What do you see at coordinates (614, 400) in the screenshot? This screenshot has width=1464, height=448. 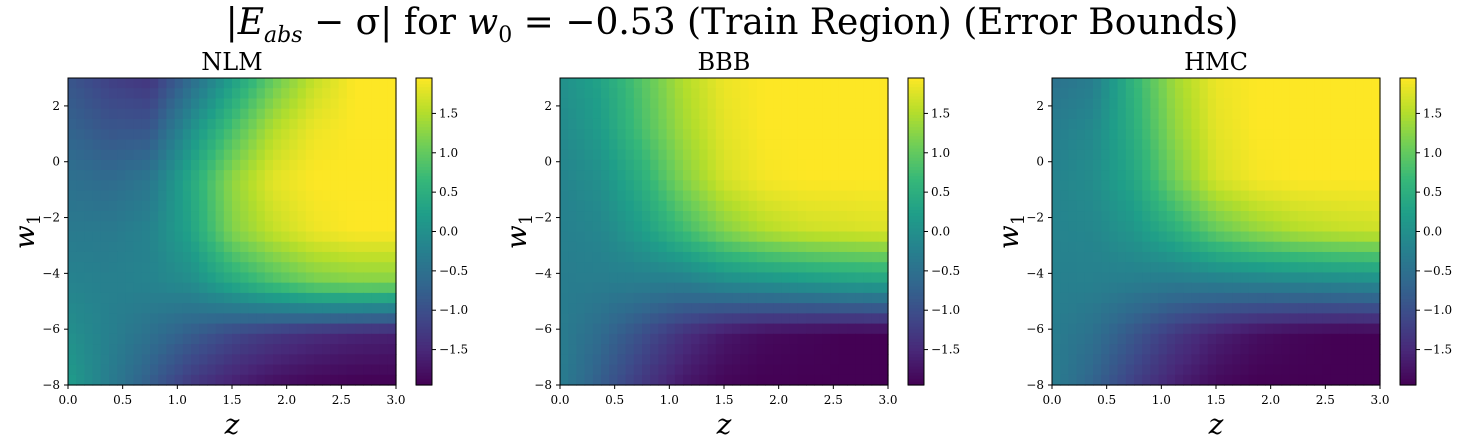 I see `x-tick-label: 0.5` at bounding box center [614, 400].